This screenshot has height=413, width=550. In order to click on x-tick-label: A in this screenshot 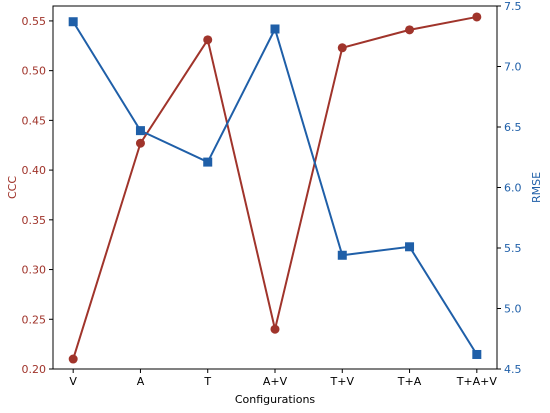, I will do `click(141, 381)`.